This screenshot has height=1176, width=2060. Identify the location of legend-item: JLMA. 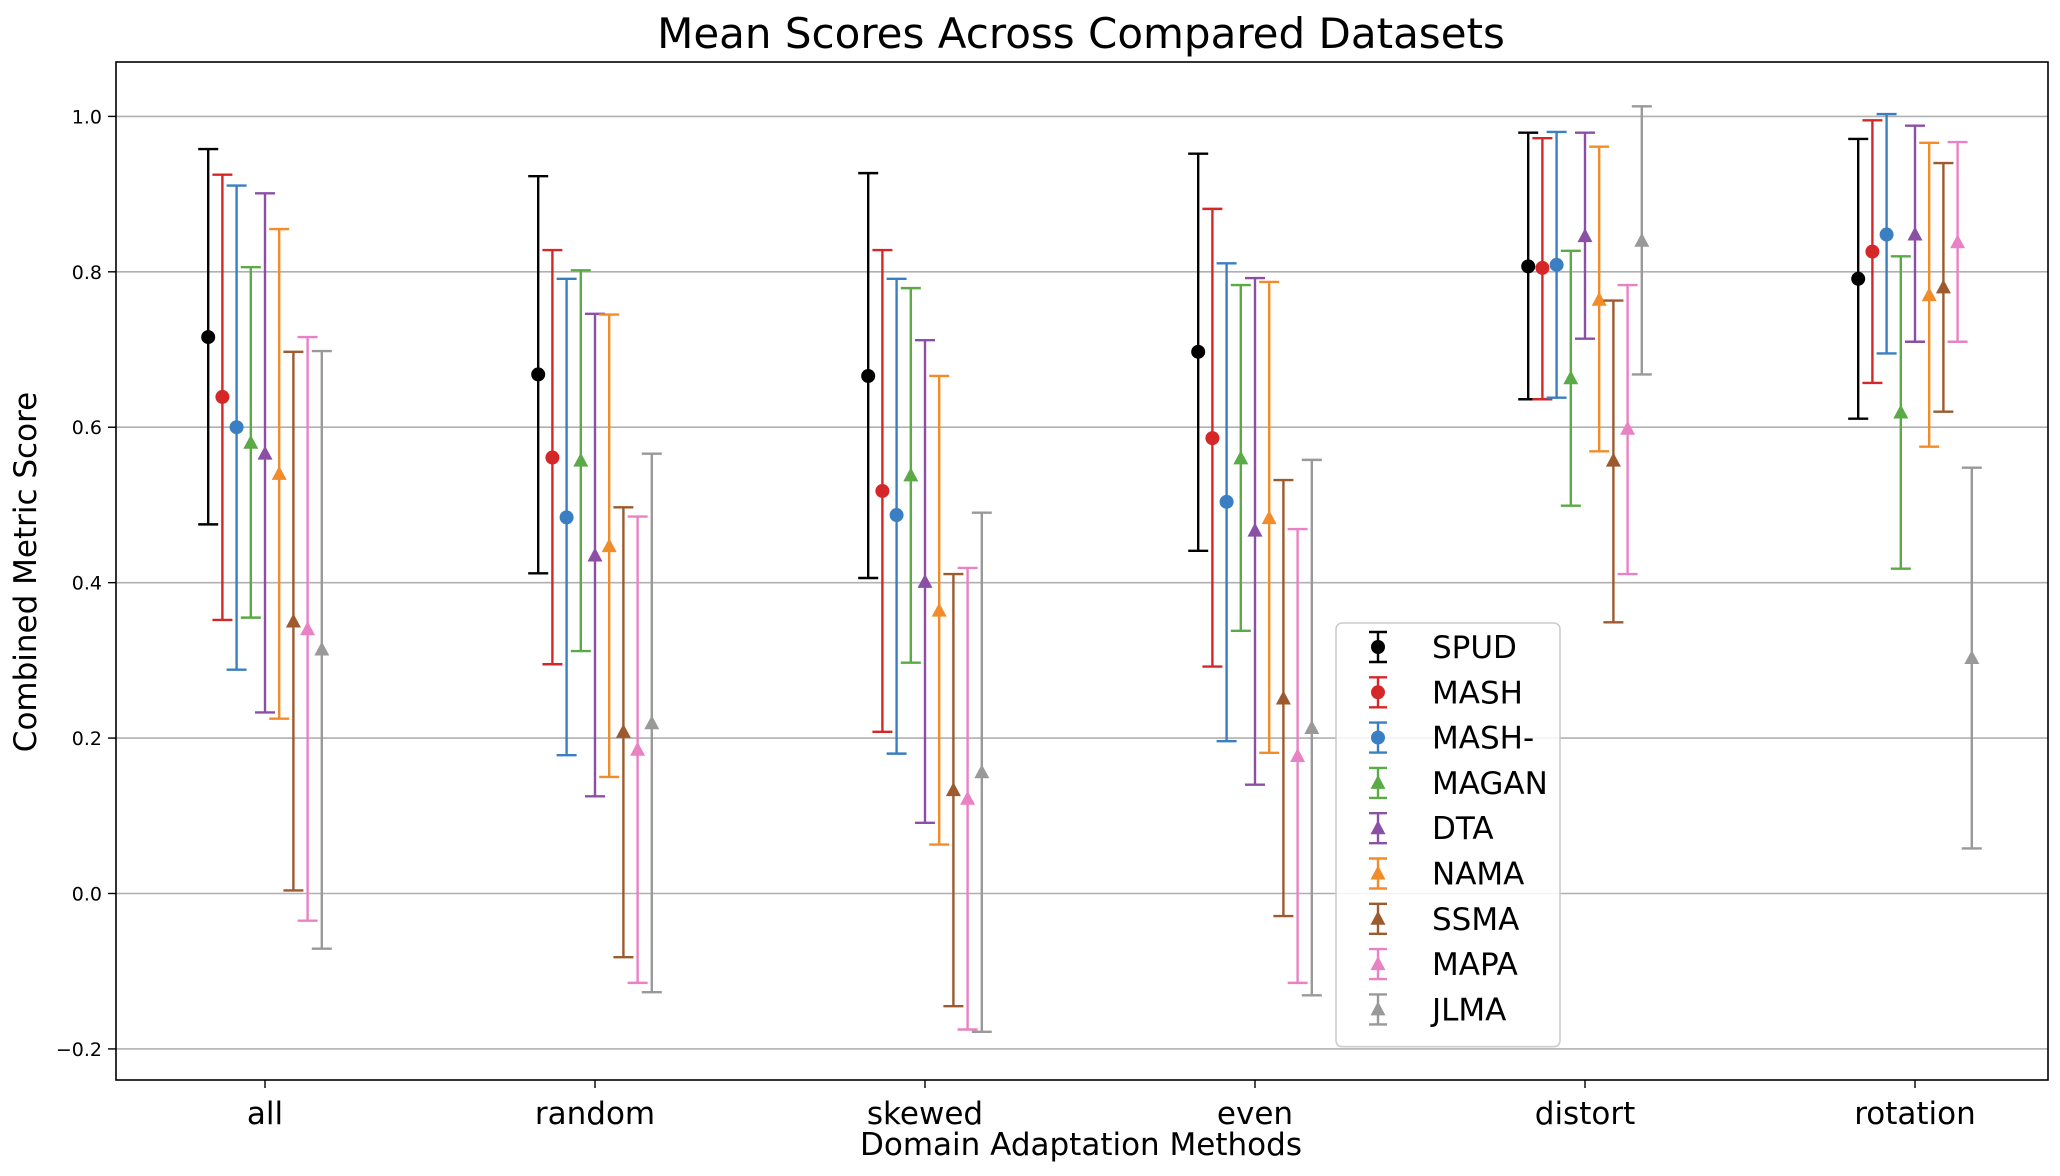
(1437, 1010).